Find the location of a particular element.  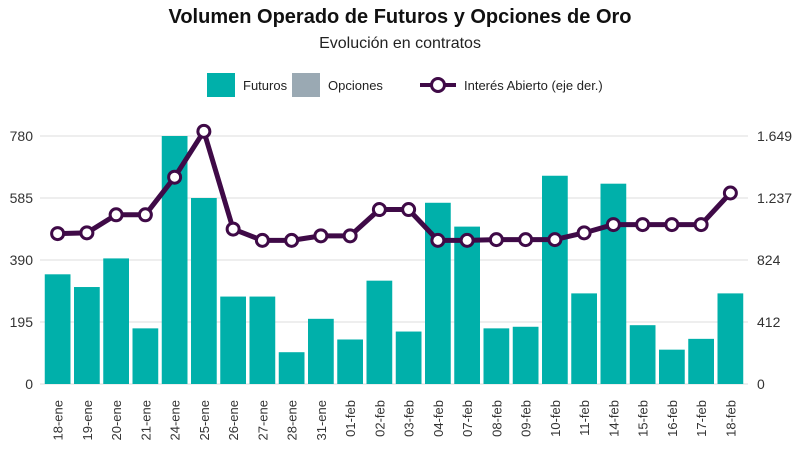

x-tick-label: 01-feb is located at coordinates (350, 418).